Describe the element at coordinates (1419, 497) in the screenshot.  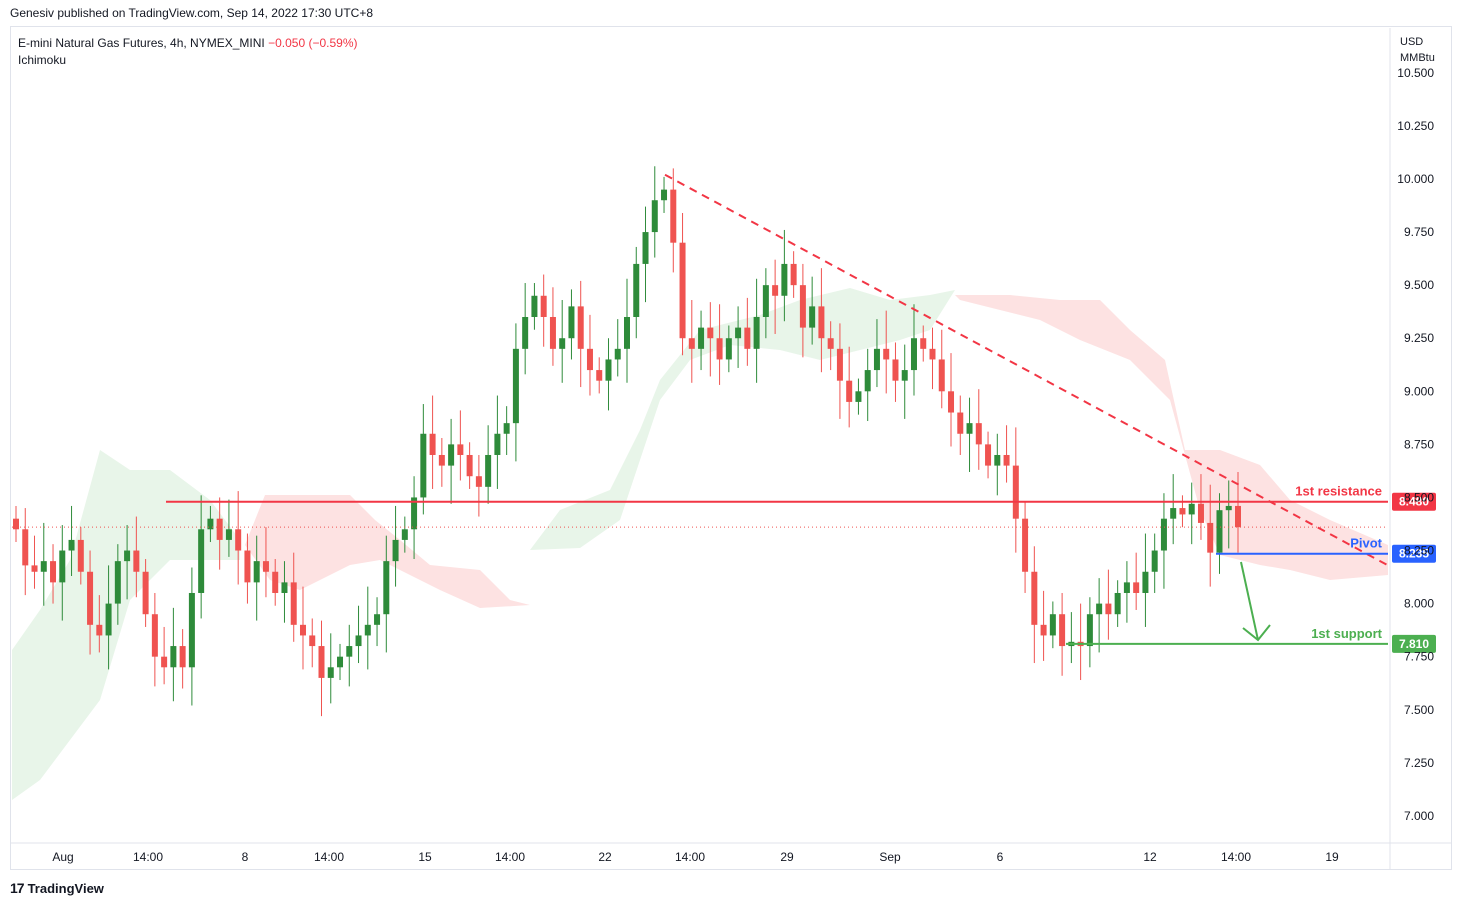
I see `y-tick-label: 8.500` at that location.